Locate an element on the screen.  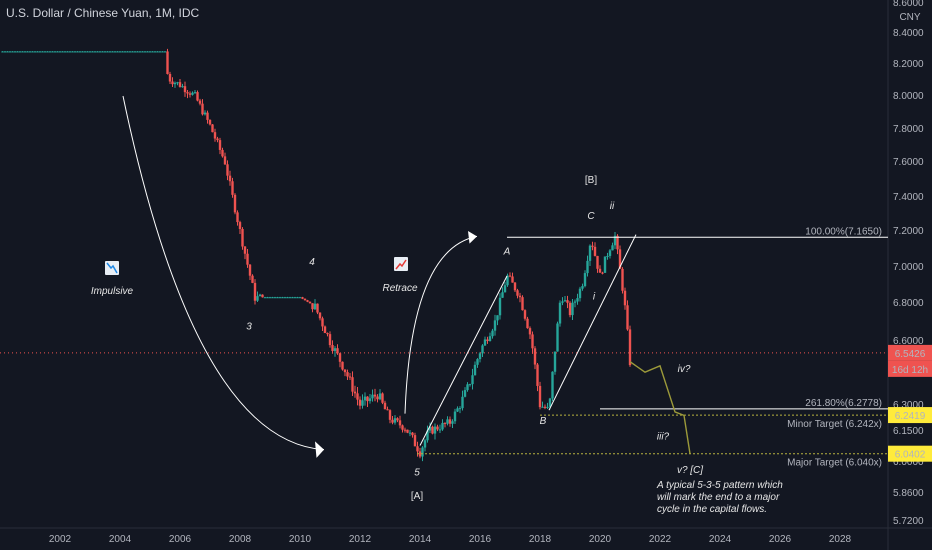
current-price-tag is located at coordinates (910, 352).